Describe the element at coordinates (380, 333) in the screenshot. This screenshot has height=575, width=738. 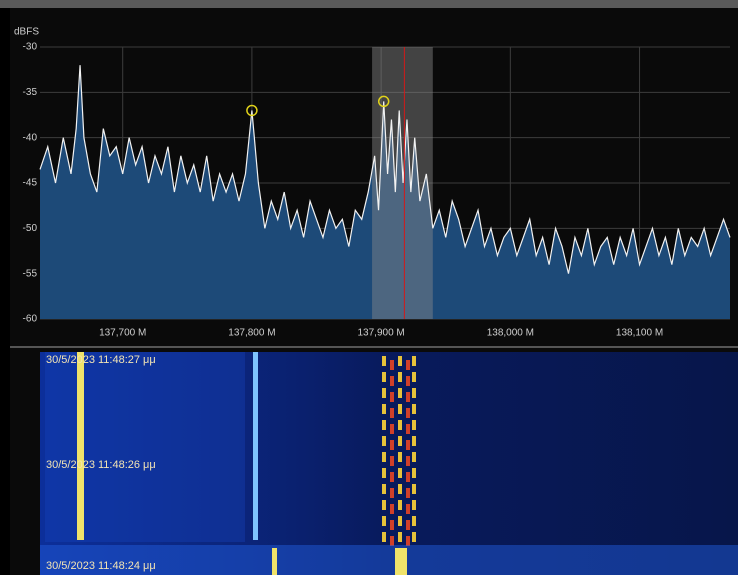
I see `x-tick-label: 137,900 M` at that location.